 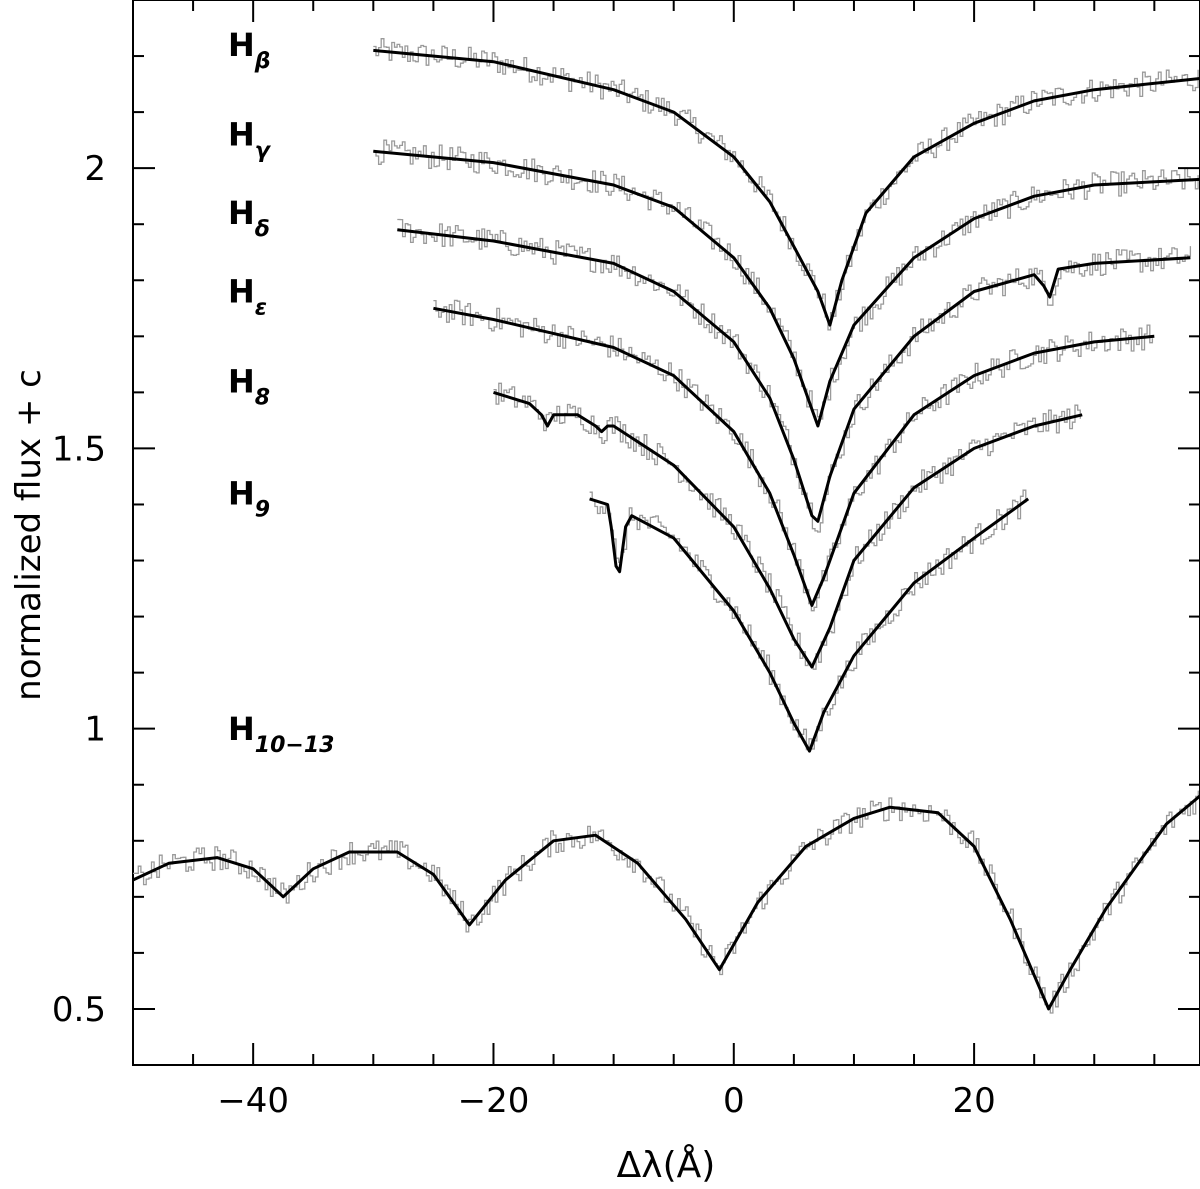 I want to click on x-axis-label: Δλ(Å), so click(x=666, y=1164).